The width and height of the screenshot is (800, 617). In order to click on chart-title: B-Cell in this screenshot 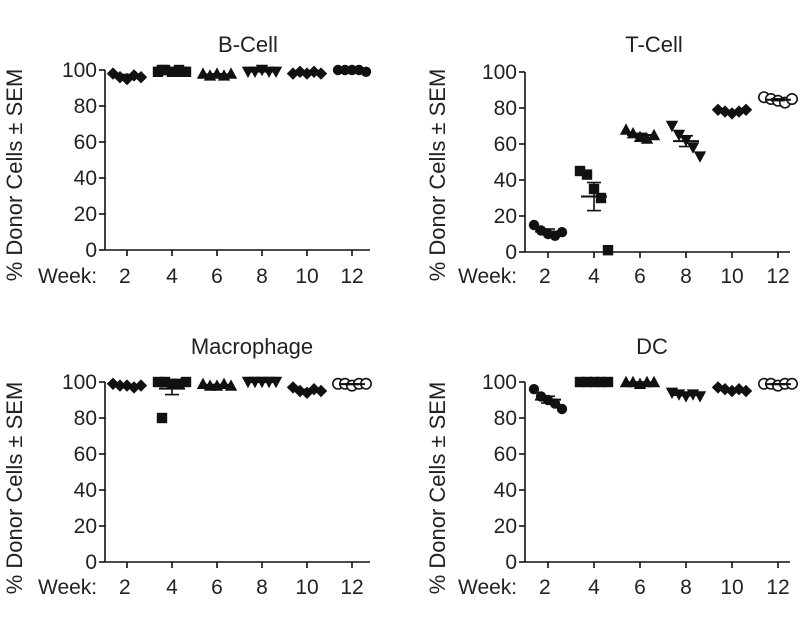, I will do `click(248, 44)`.